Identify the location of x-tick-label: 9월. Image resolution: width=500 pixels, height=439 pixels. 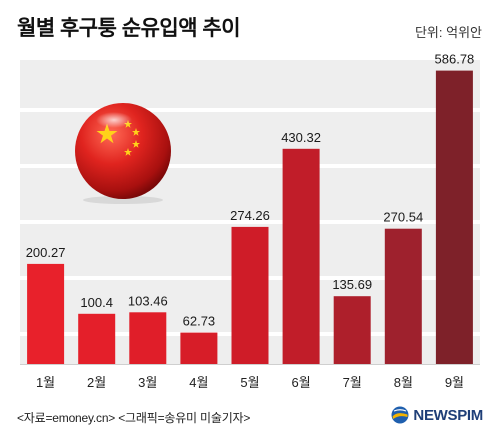
(454, 382).